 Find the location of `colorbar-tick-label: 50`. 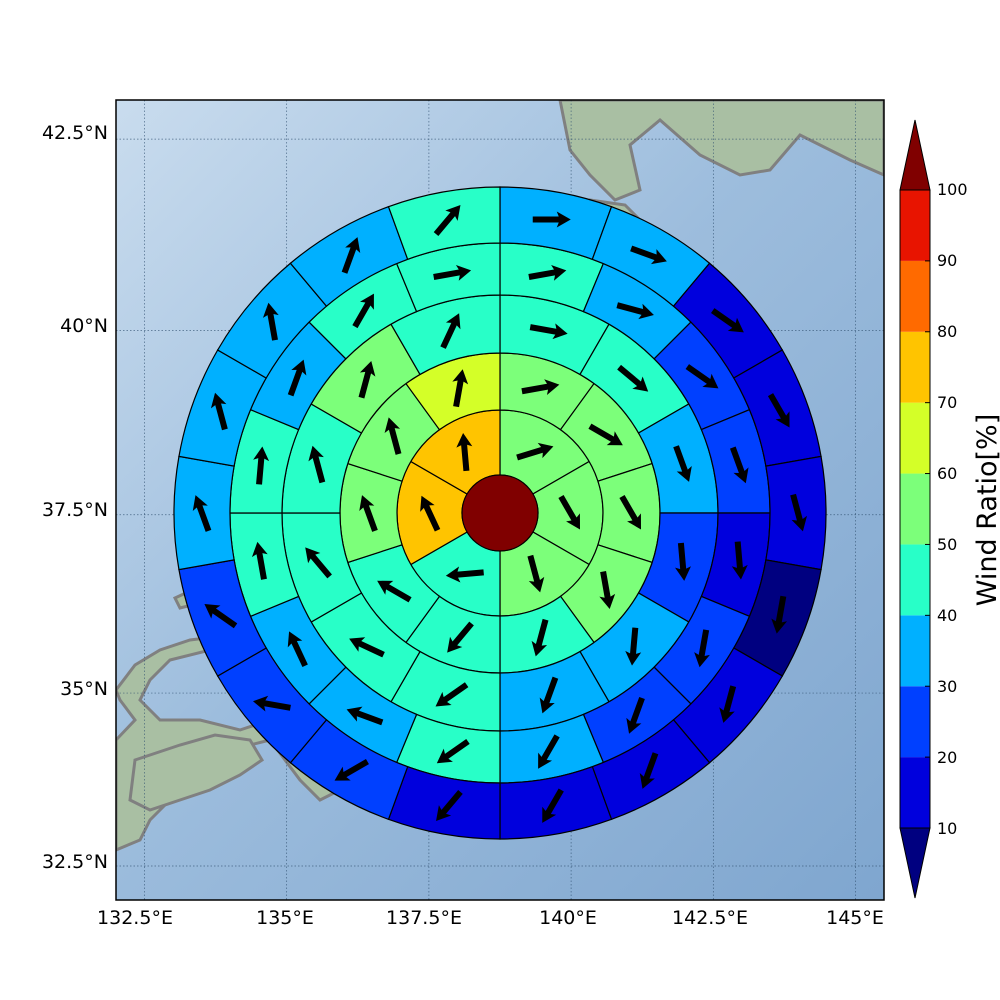

colorbar-tick-label: 50 is located at coordinates (947, 544).